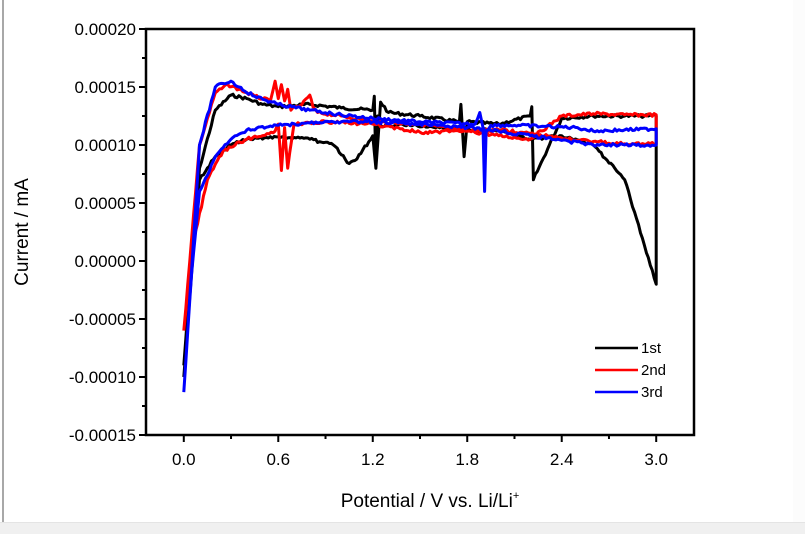 The image size is (805, 534). Describe the element at coordinates (105, 261) in the screenshot. I see `y-tick-label: 0.00000` at that location.